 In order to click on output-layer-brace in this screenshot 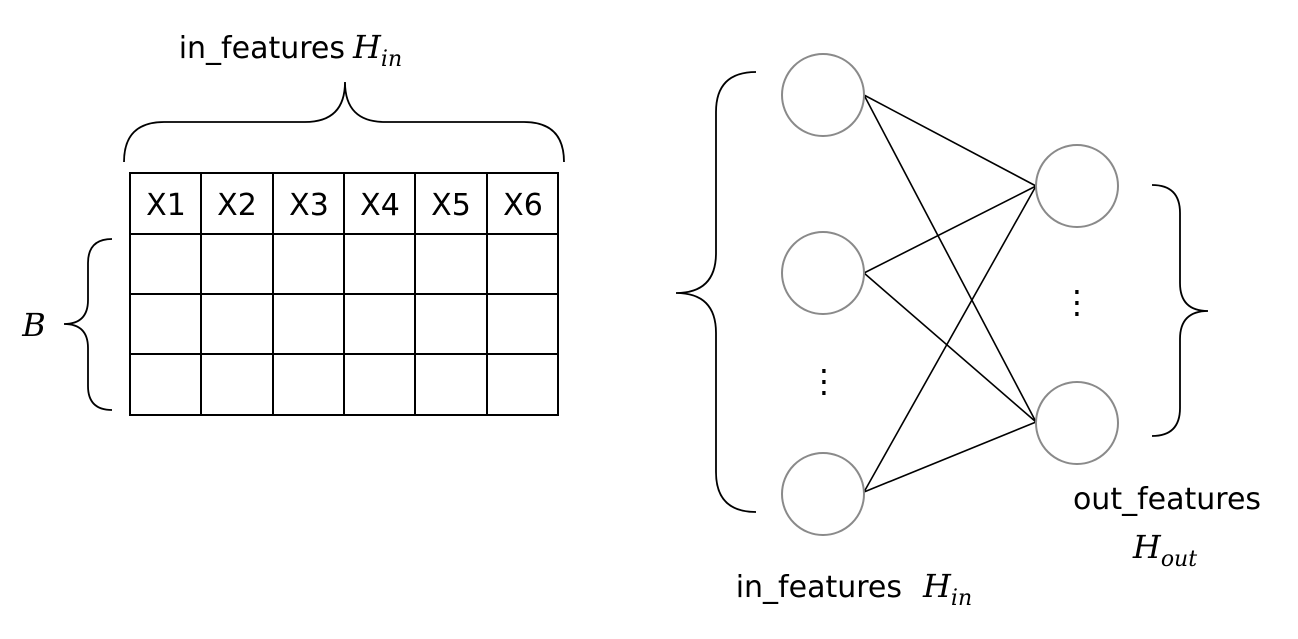, I will do `click(1180, 310)`.